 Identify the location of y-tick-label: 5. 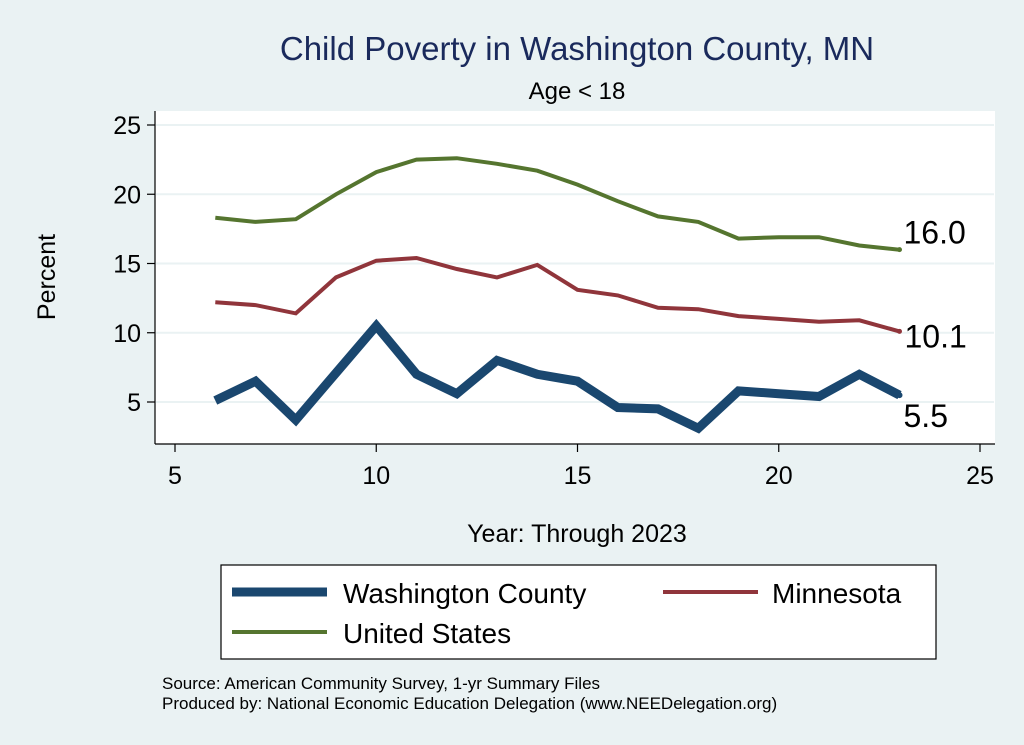
(134, 403).